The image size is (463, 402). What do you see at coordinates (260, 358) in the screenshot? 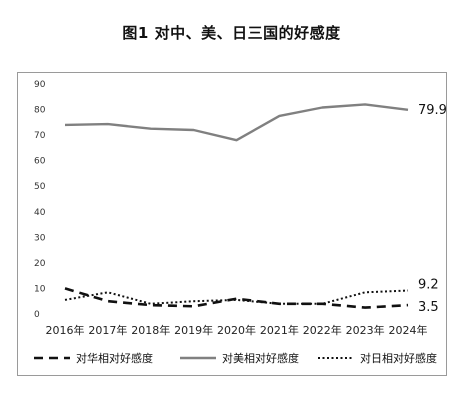
I see `legend-label-2: 对美相对好感度` at bounding box center [260, 358].